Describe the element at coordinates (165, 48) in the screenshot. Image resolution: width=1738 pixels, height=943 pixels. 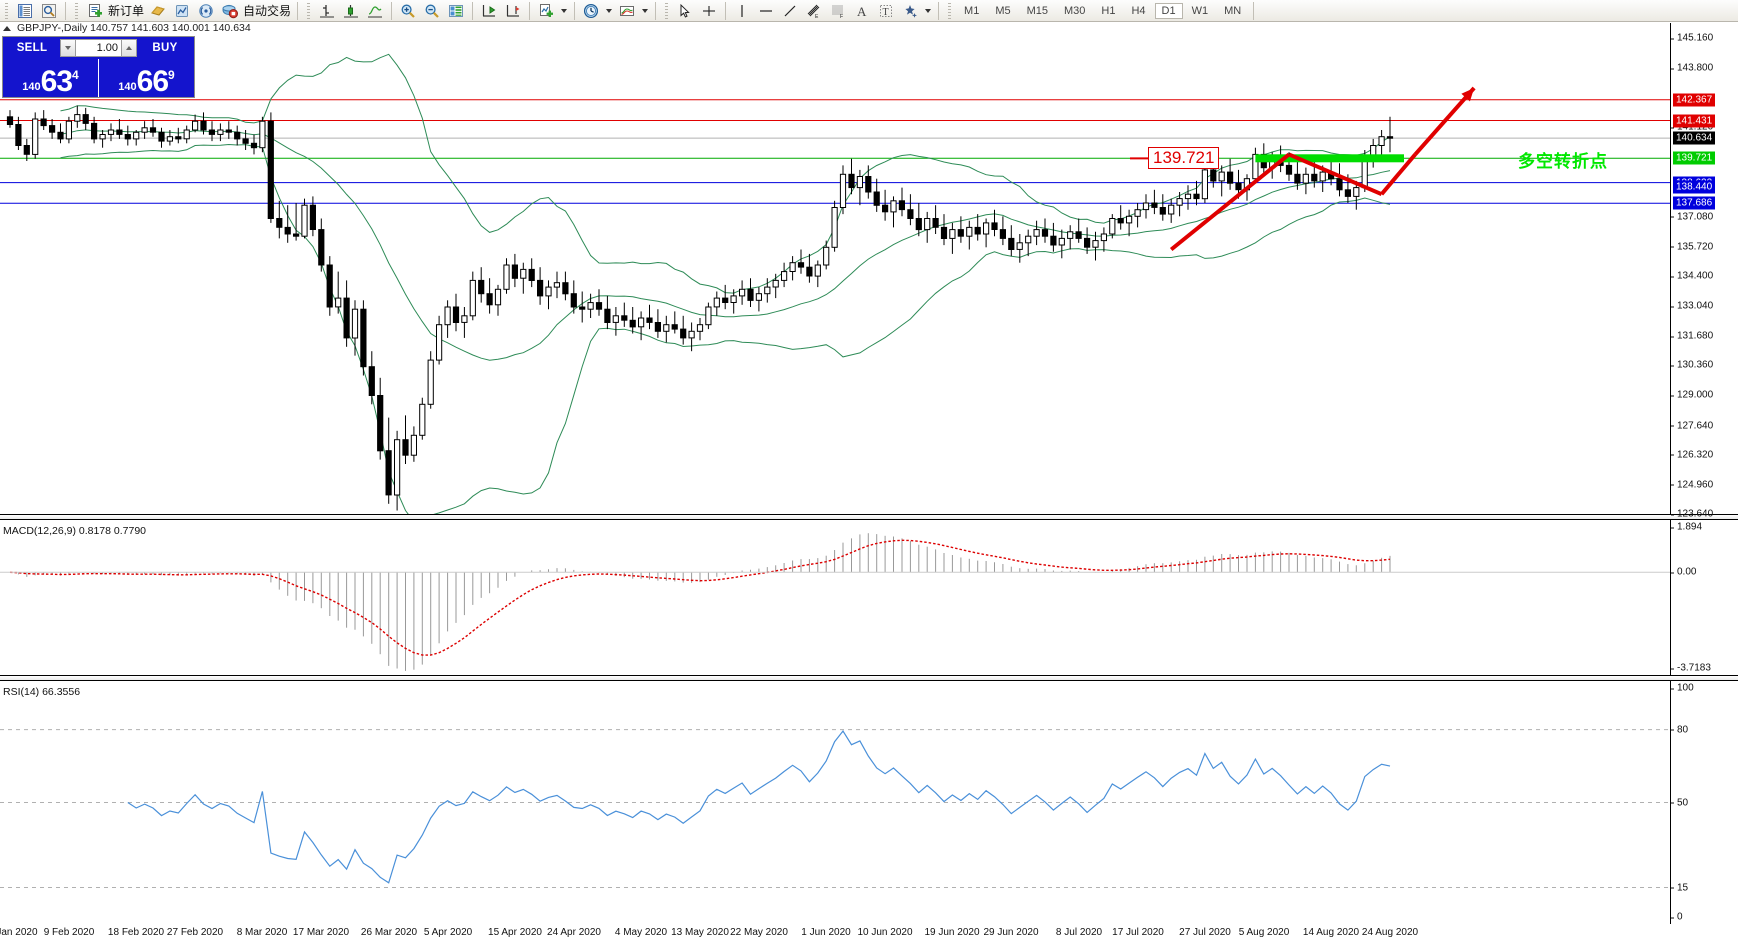
I see `buy-button: BUY` at that location.